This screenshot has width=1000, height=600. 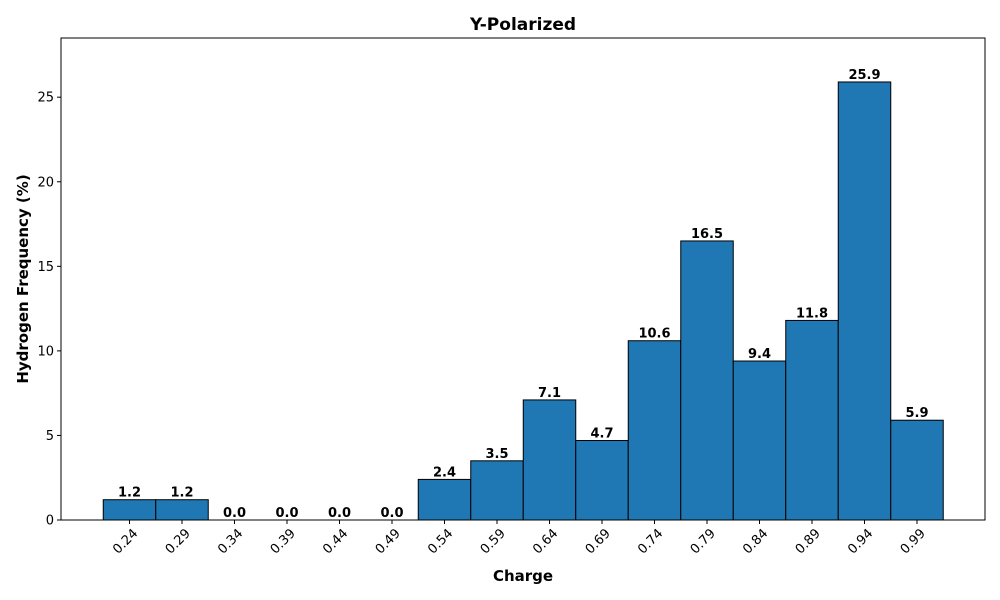 What do you see at coordinates (444, 472) in the screenshot?
I see `data-label-0.54: 2.4` at bounding box center [444, 472].